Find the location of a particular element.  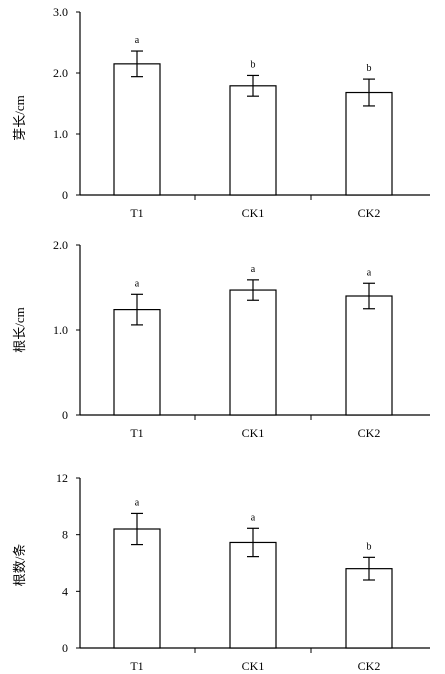

y-tick-label: 4 is located at coordinates (65, 591).